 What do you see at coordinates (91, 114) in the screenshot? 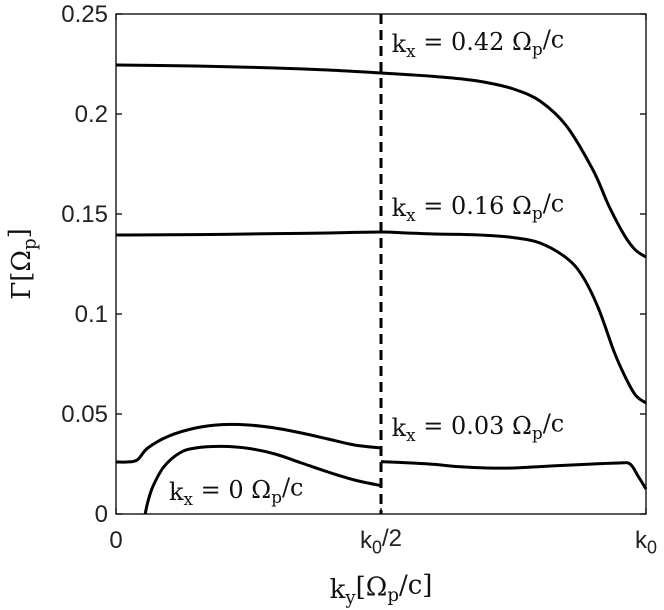
I see `y-tick-label: 0.2` at bounding box center [91, 114].